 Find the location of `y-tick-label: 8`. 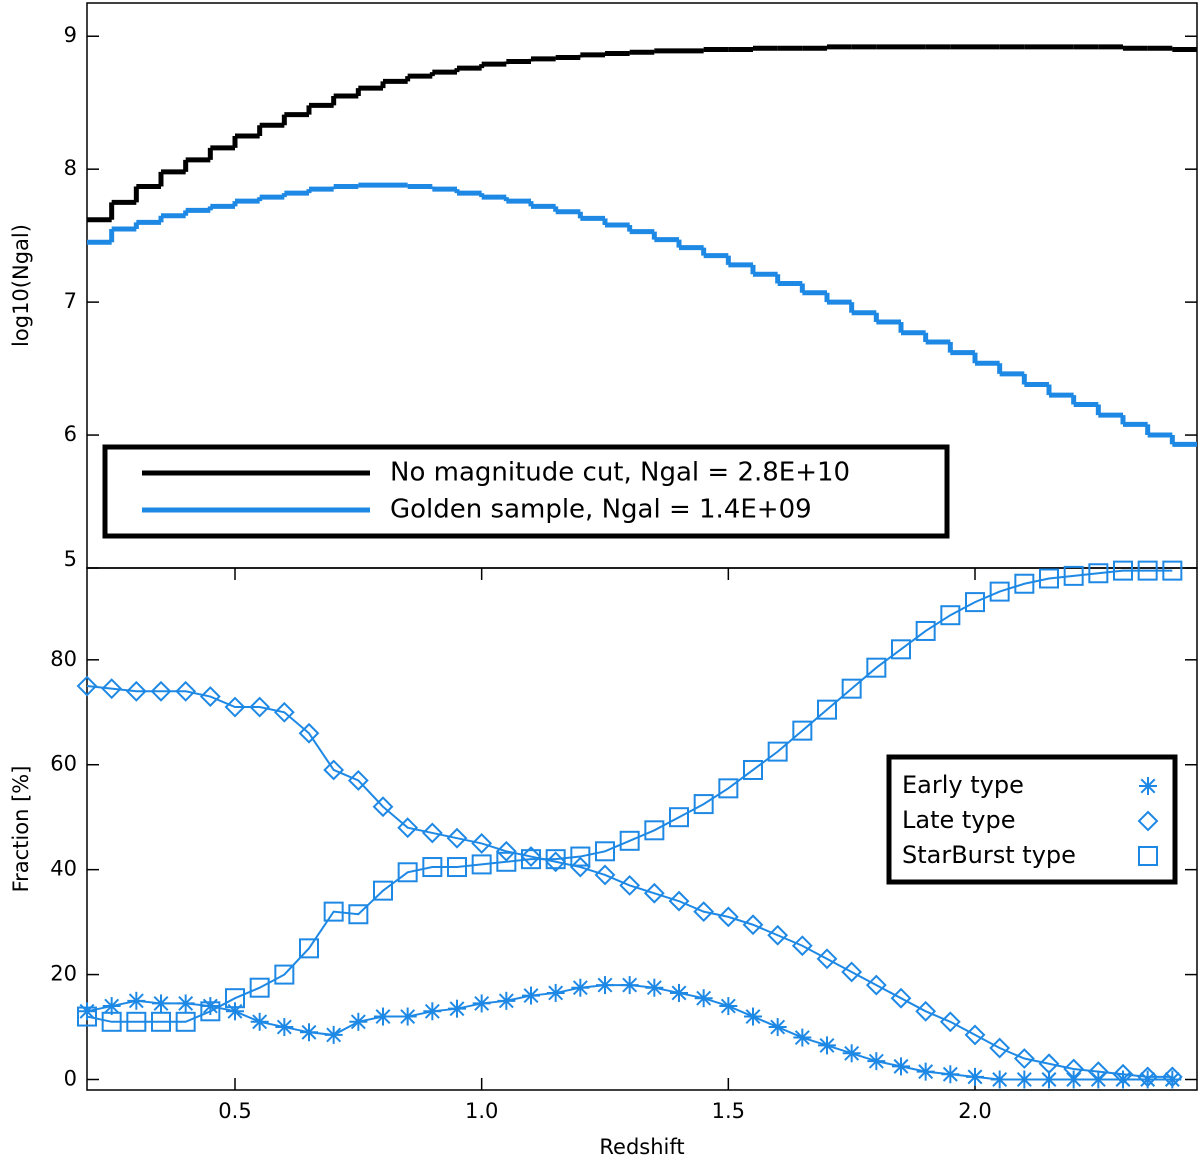

y-tick-label: 8 is located at coordinates (70, 168).